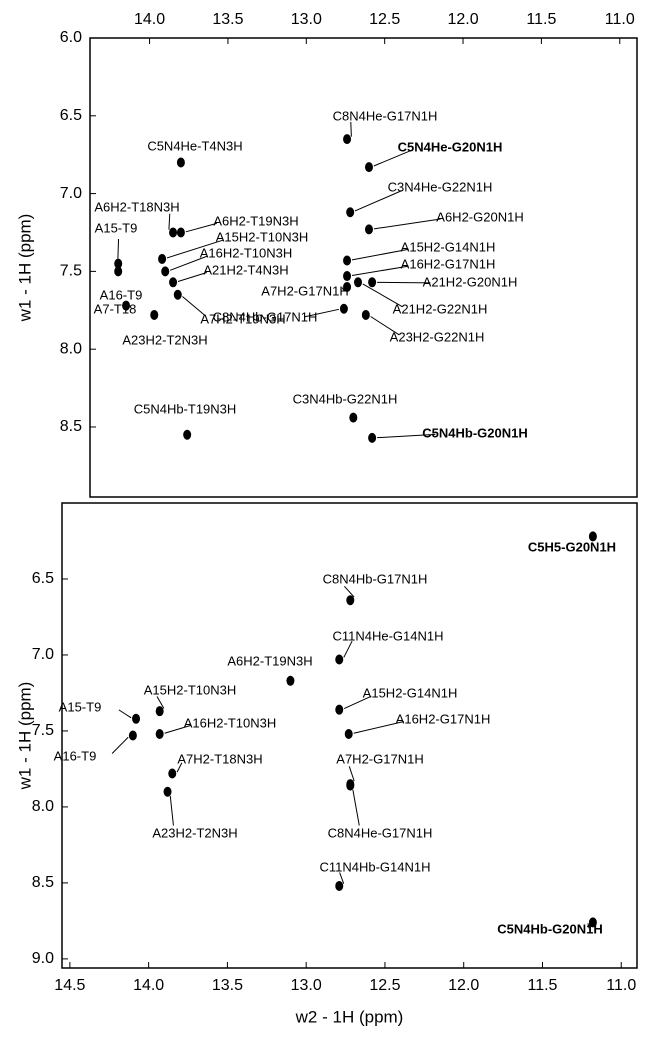  What do you see at coordinates (440, 186) in the screenshot?
I see `peak-label: C3N4He-G22N1H` at bounding box center [440, 186].